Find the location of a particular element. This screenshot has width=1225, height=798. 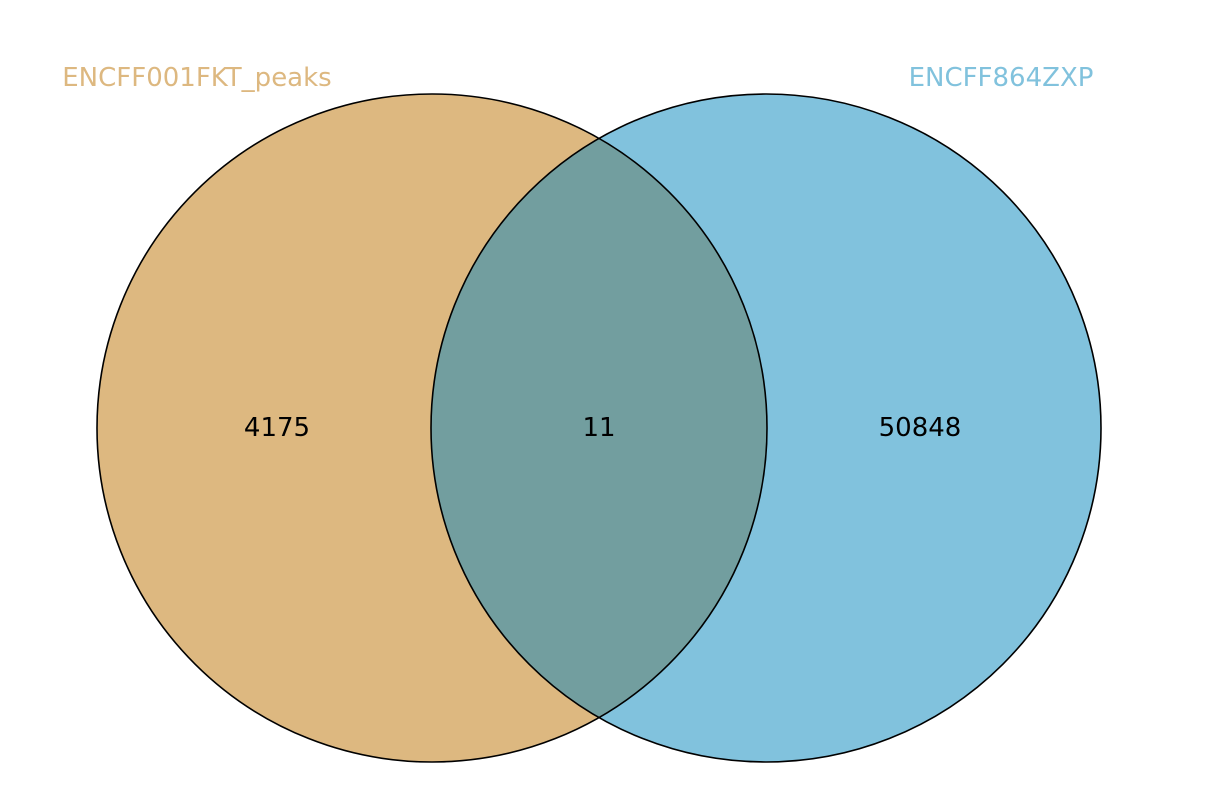

count-overlap: 11 is located at coordinates (598, 428).